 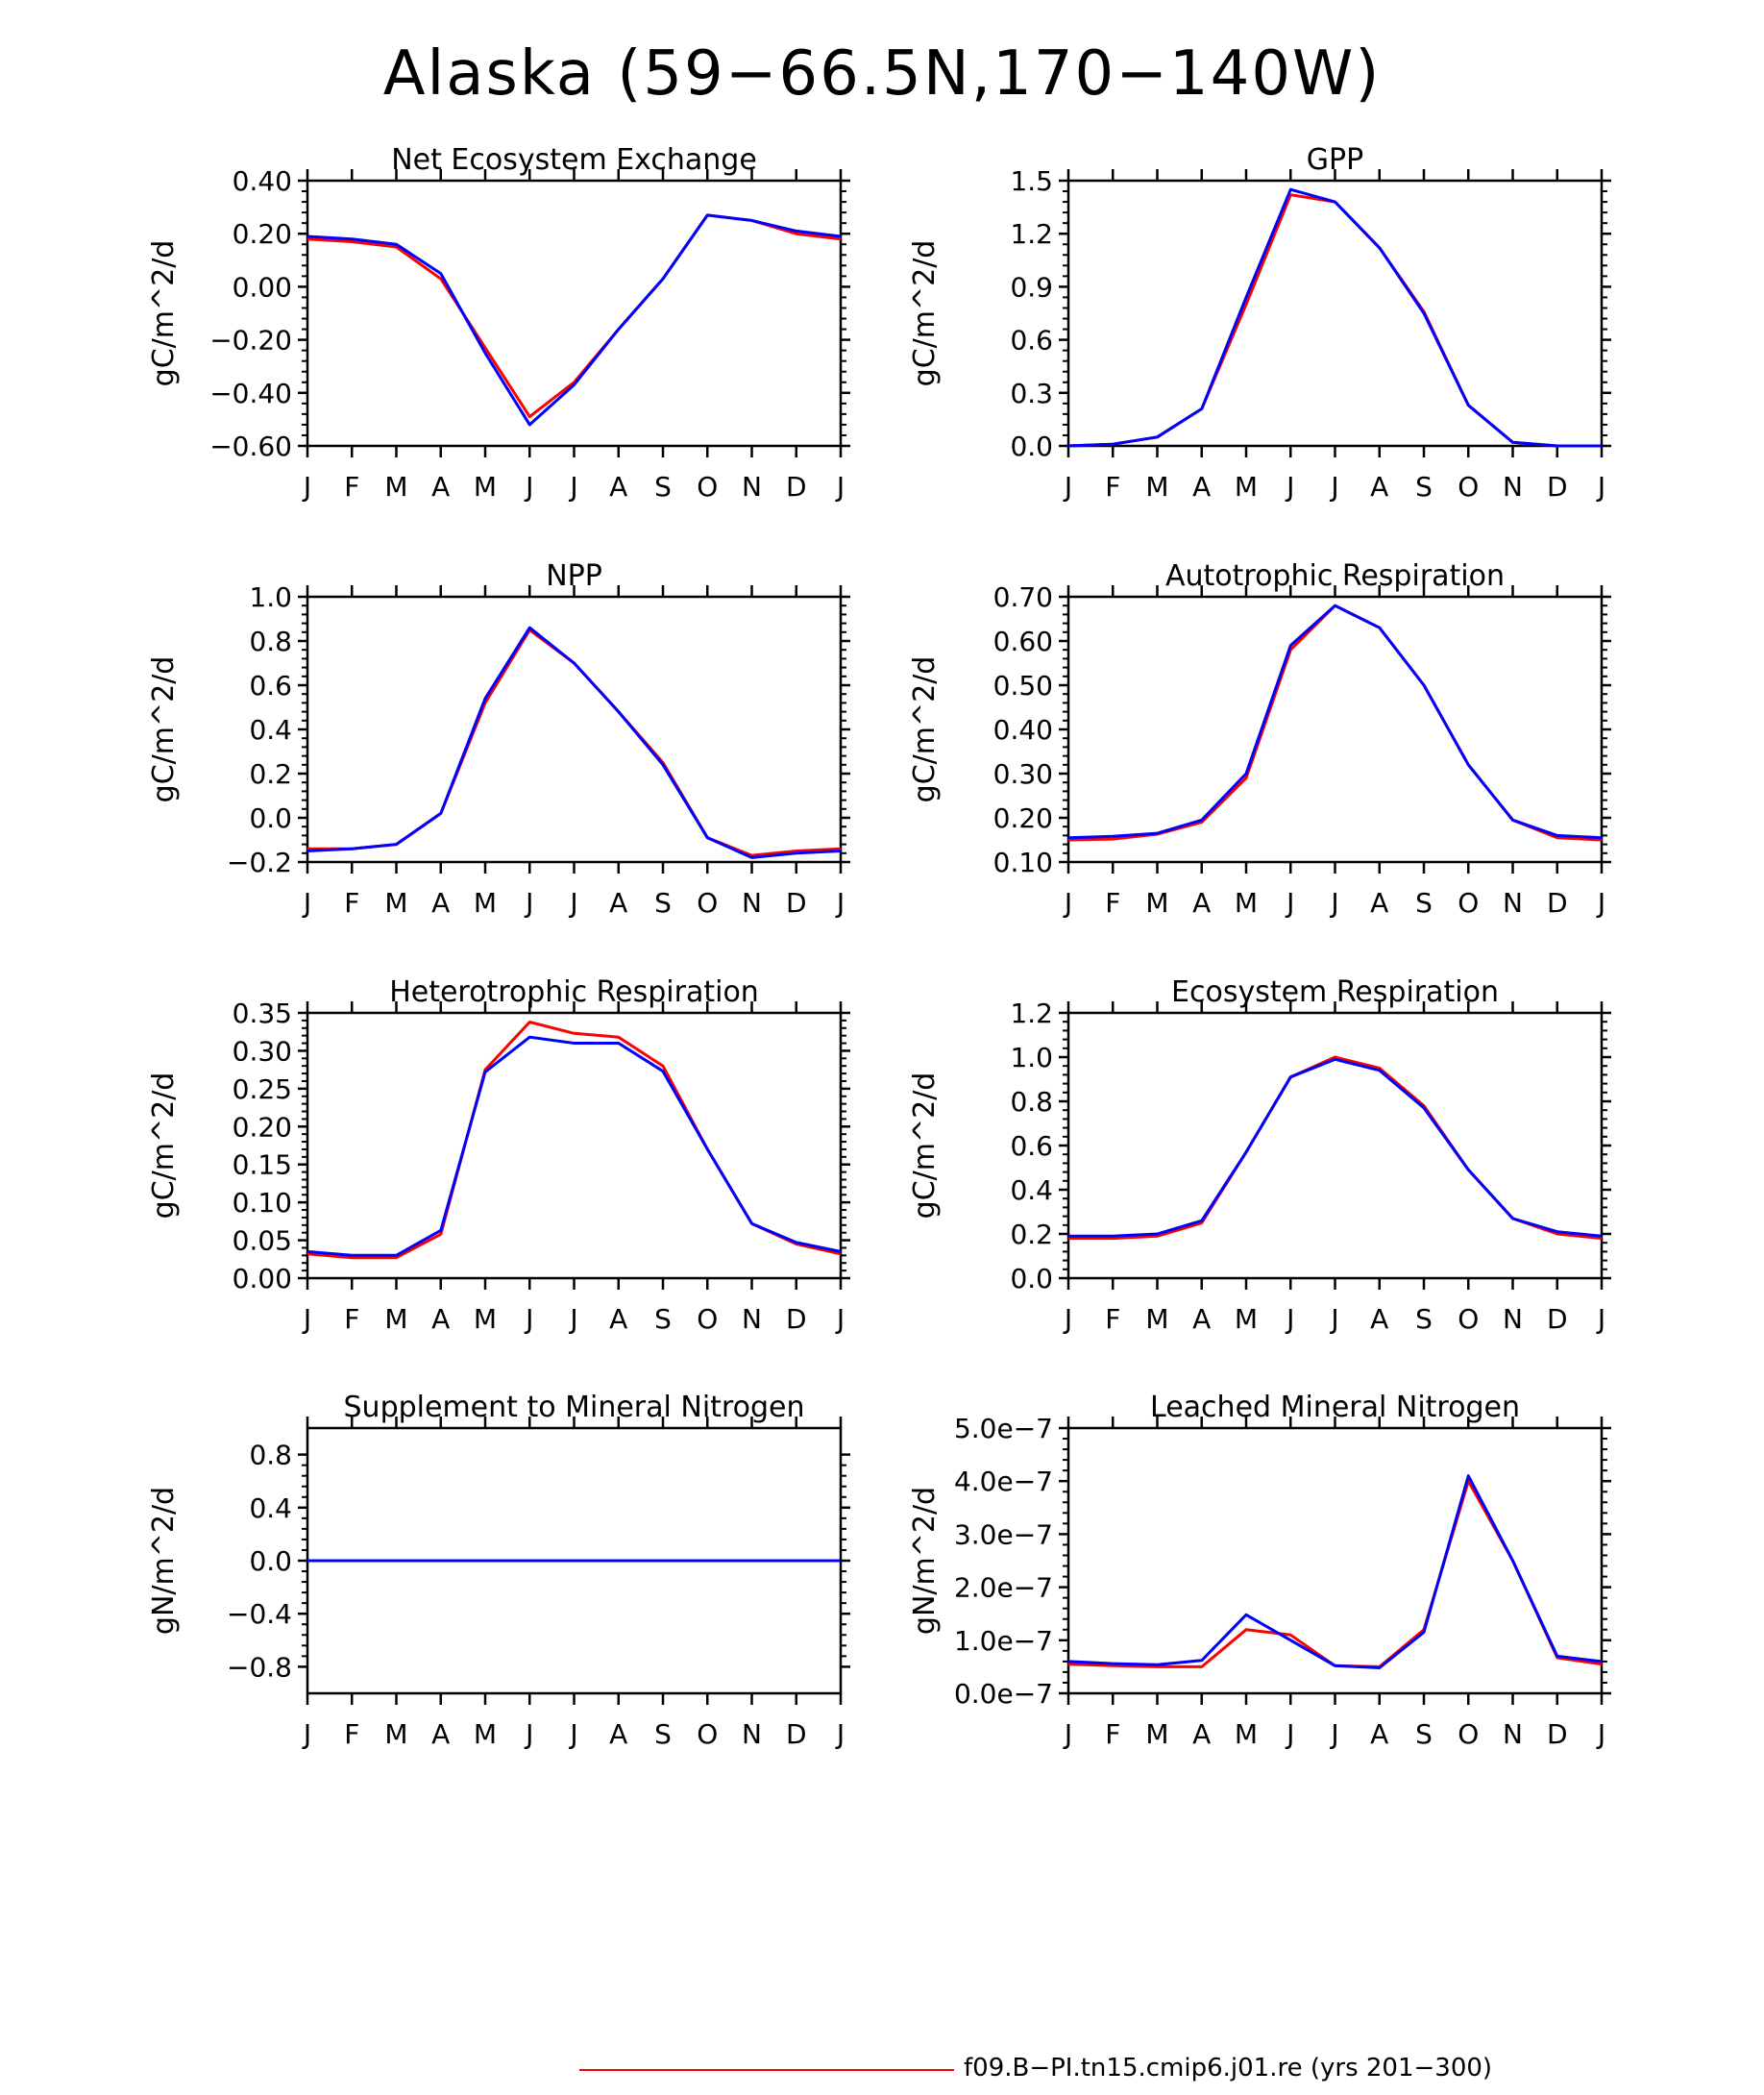 What do you see at coordinates (1003, 1534) in the screenshot?
I see `y-tick-label: 3.0e−7` at bounding box center [1003, 1534].